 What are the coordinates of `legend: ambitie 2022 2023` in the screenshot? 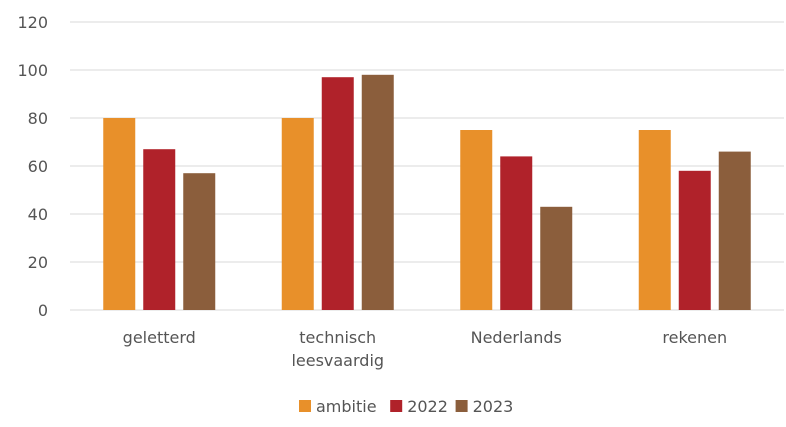 It's located at (406, 406).